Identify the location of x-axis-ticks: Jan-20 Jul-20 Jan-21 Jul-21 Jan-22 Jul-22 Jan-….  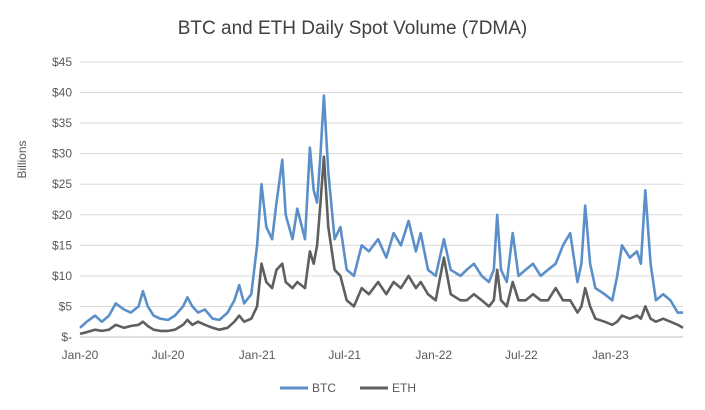
(345, 355).